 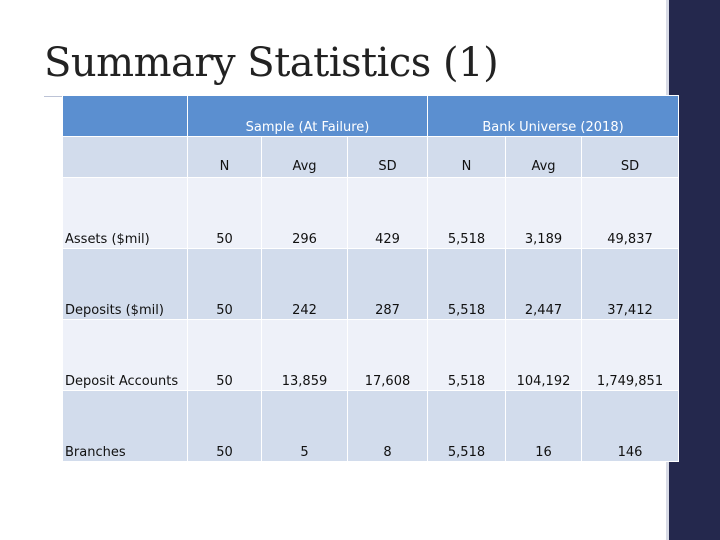 I want to click on table-cell: 146, so click(x=630, y=426).